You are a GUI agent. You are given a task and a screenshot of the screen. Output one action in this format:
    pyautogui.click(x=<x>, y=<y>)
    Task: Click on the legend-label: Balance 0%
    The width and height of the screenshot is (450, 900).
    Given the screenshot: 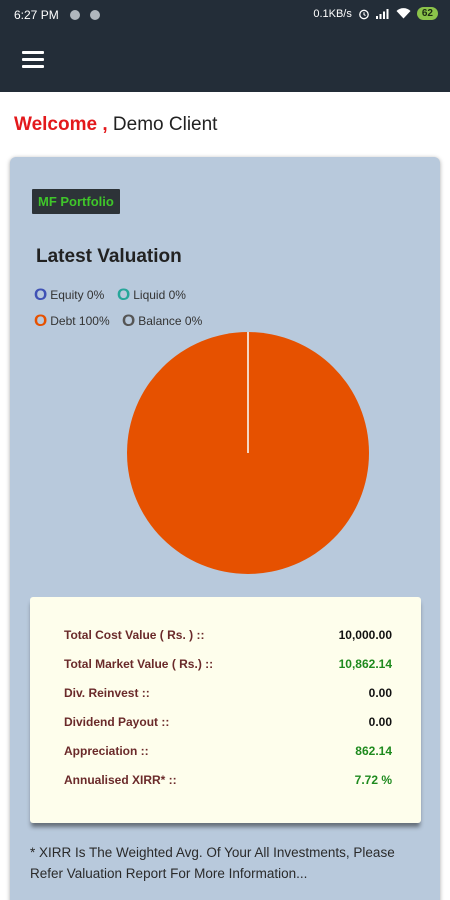 What is the action you would take?
    pyautogui.click(x=170, y=321)
    